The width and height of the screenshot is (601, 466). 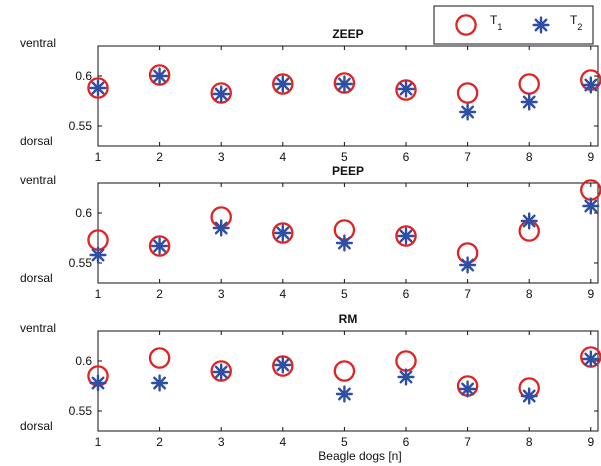 I want to click on x-axis-label: Beagle dogs [n], so click(x=359, y=456).